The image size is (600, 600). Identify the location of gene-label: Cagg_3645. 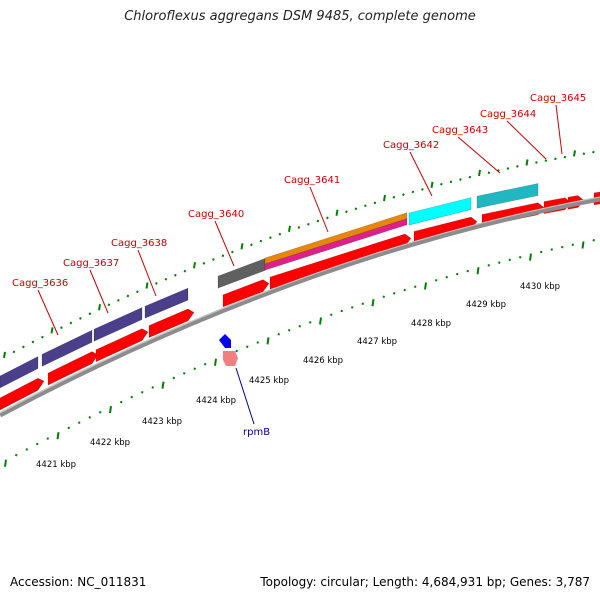
(558, 98).